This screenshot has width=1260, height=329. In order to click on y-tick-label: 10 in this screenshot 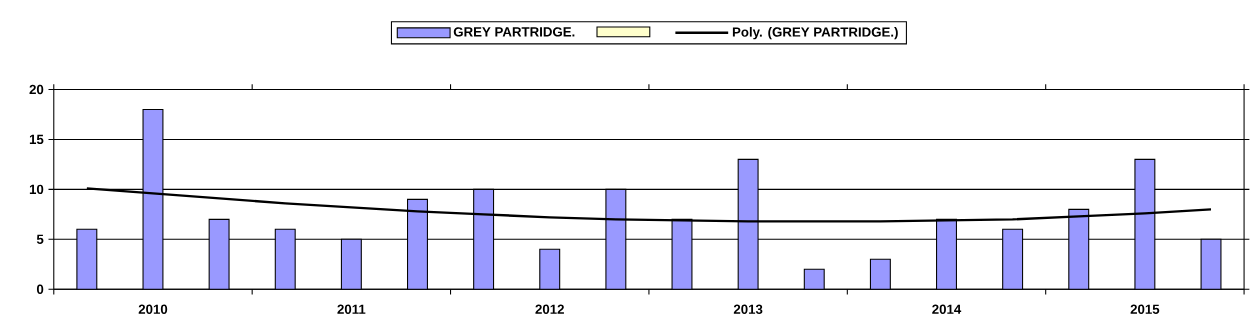, I will do `click(36, 189)`.